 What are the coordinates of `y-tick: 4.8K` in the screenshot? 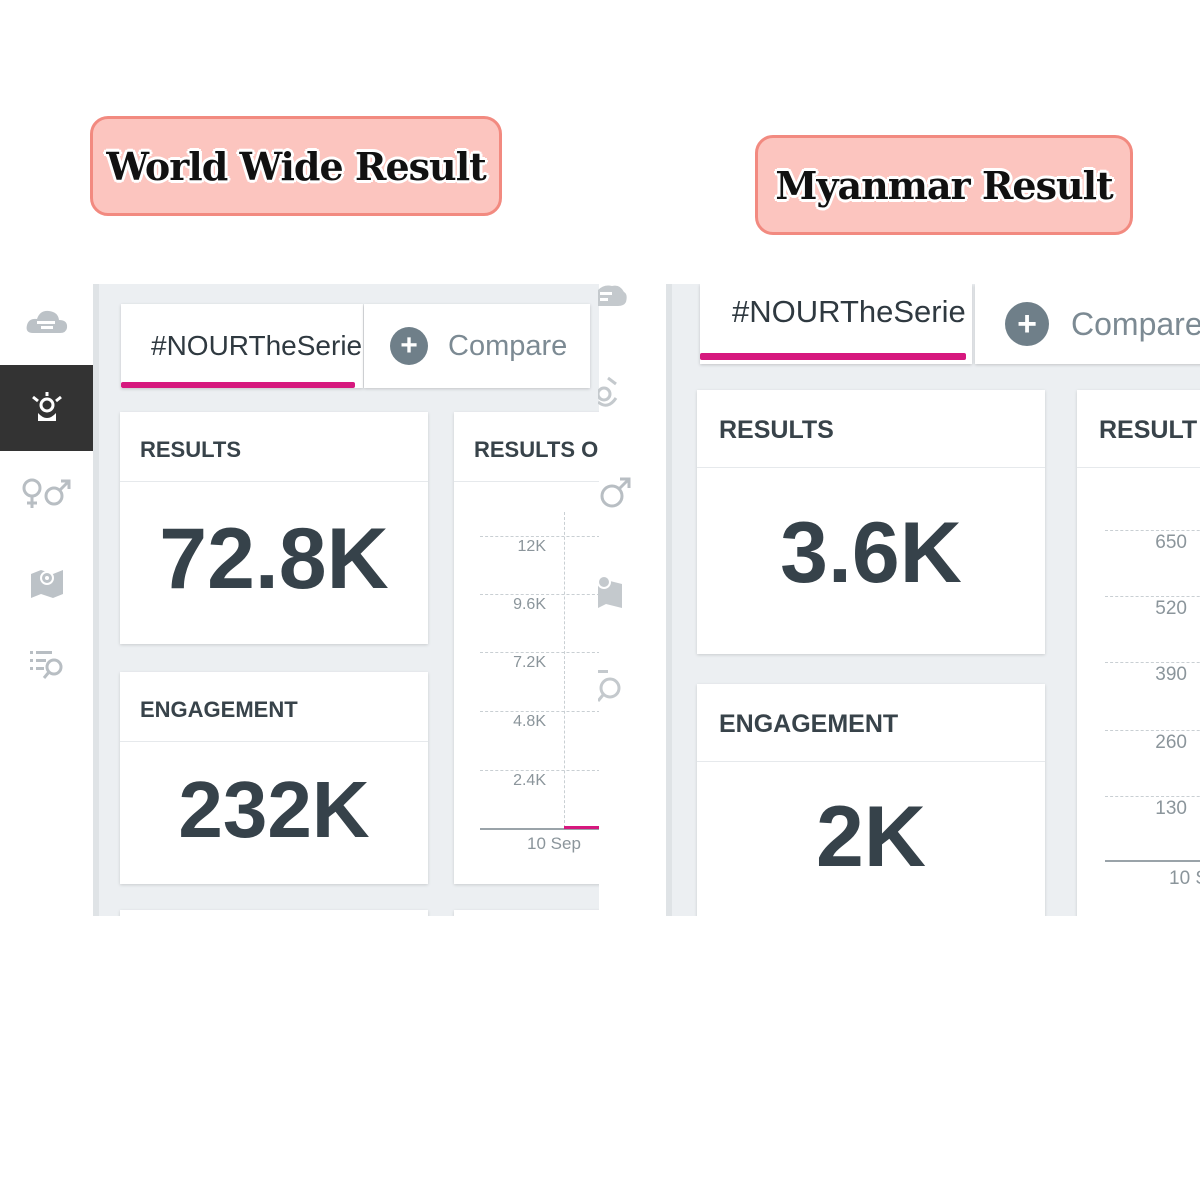 It's located at (529, 721).